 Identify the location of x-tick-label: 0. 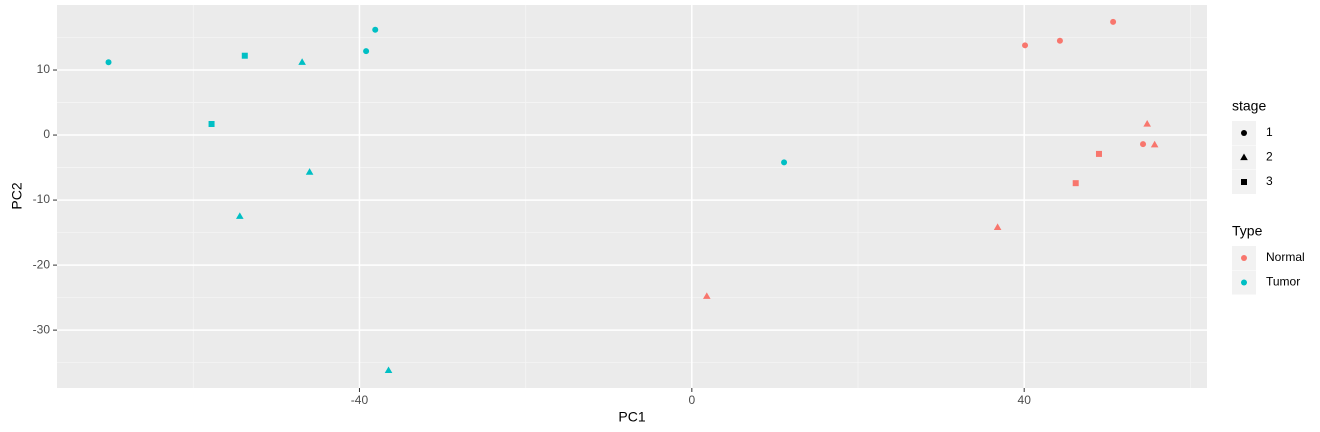
(691, 400).